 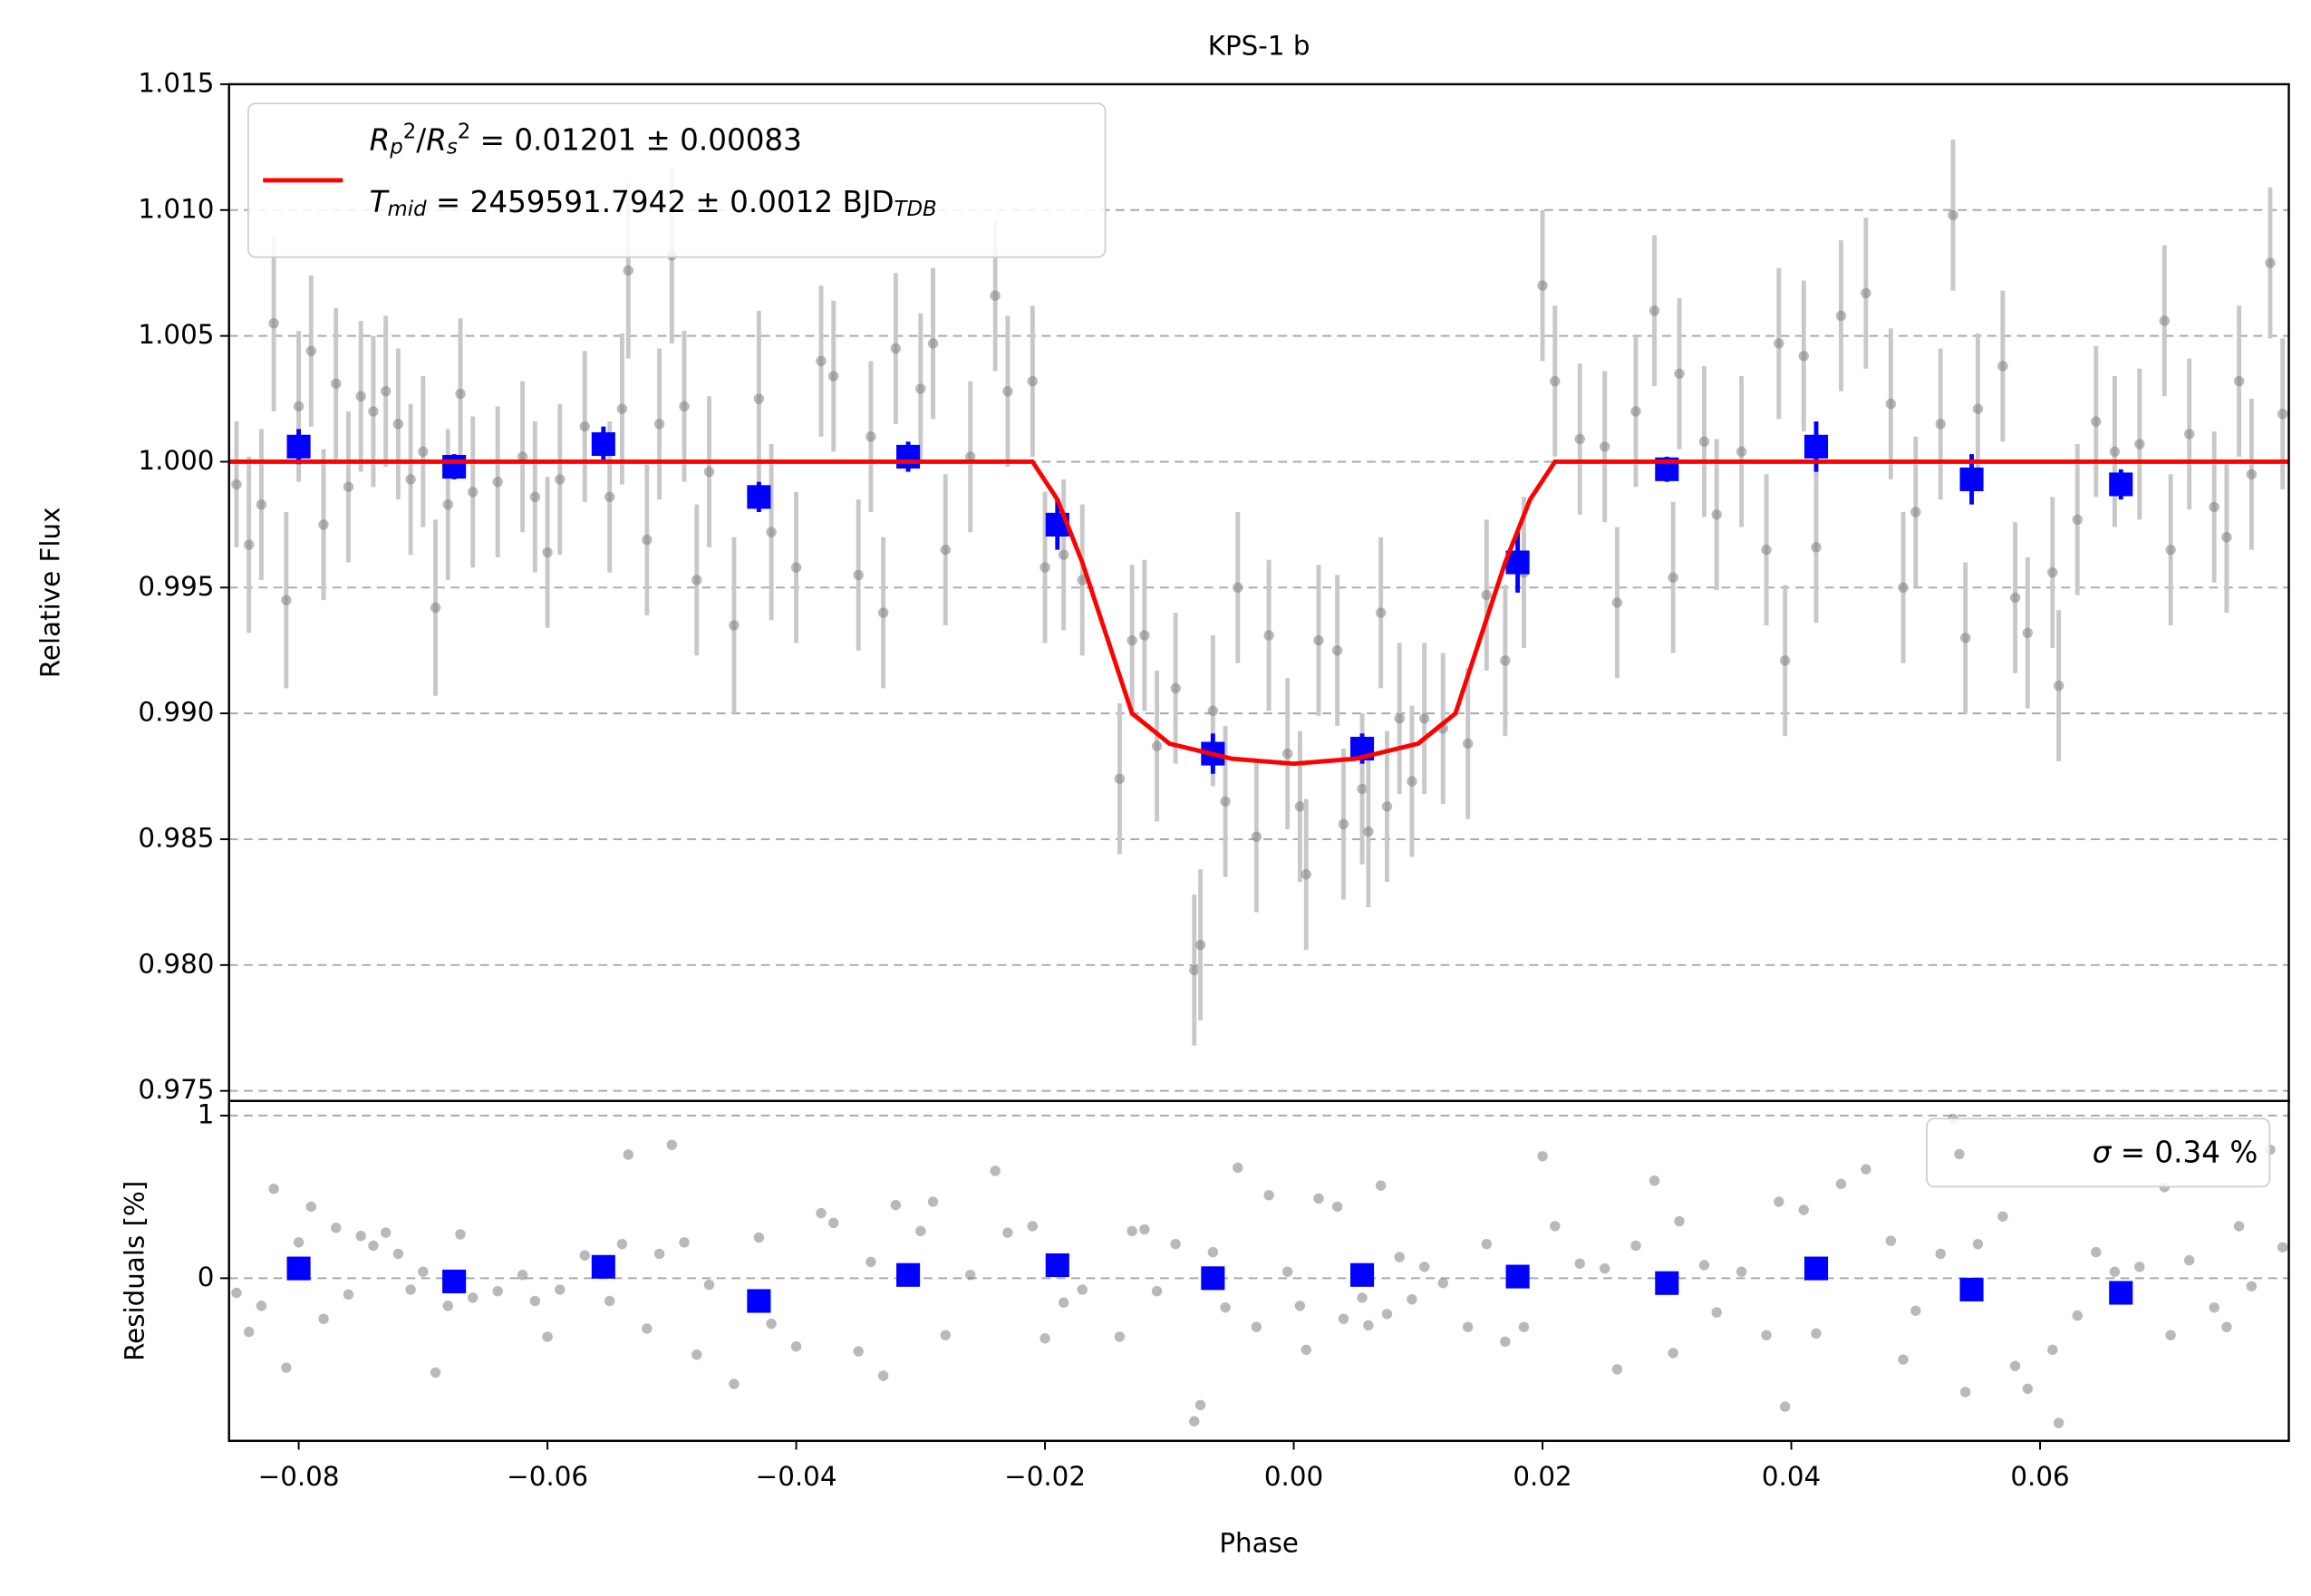 I want to click on legend-text-part: TDB, so click(x=916, y=209).